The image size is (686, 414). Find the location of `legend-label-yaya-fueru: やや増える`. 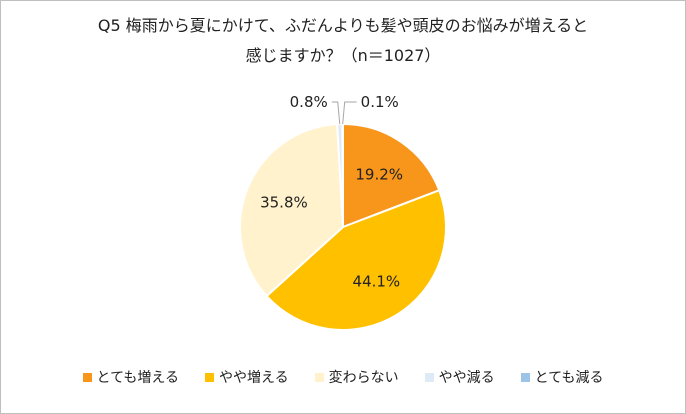

legend-label-yaya-fueru: やや増える is located at coordinates (253, 378).